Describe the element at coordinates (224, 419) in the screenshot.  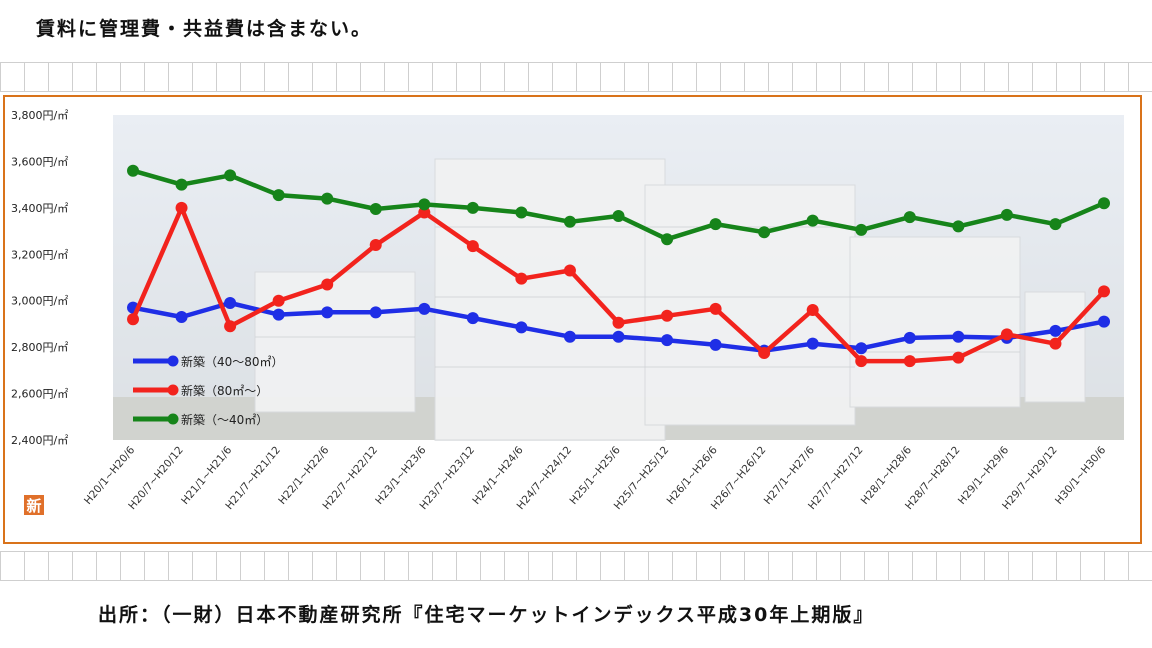
I see `legend-label: 新築（～40㎡）` at that location.